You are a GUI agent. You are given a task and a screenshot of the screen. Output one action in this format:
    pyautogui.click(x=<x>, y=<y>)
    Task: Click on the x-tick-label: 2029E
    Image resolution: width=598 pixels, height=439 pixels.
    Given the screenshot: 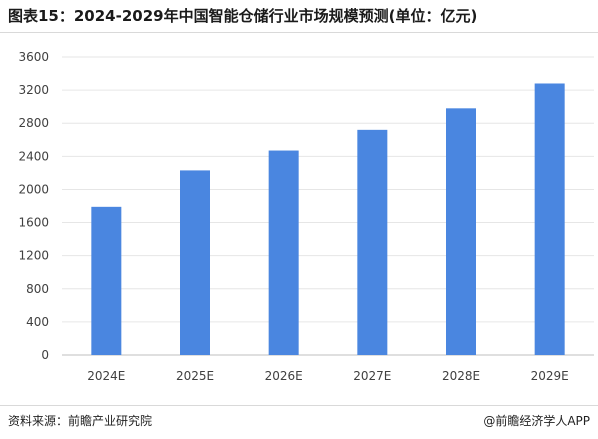 What is the action you would take?
    pyautogui.click(x=550, y=376)
    